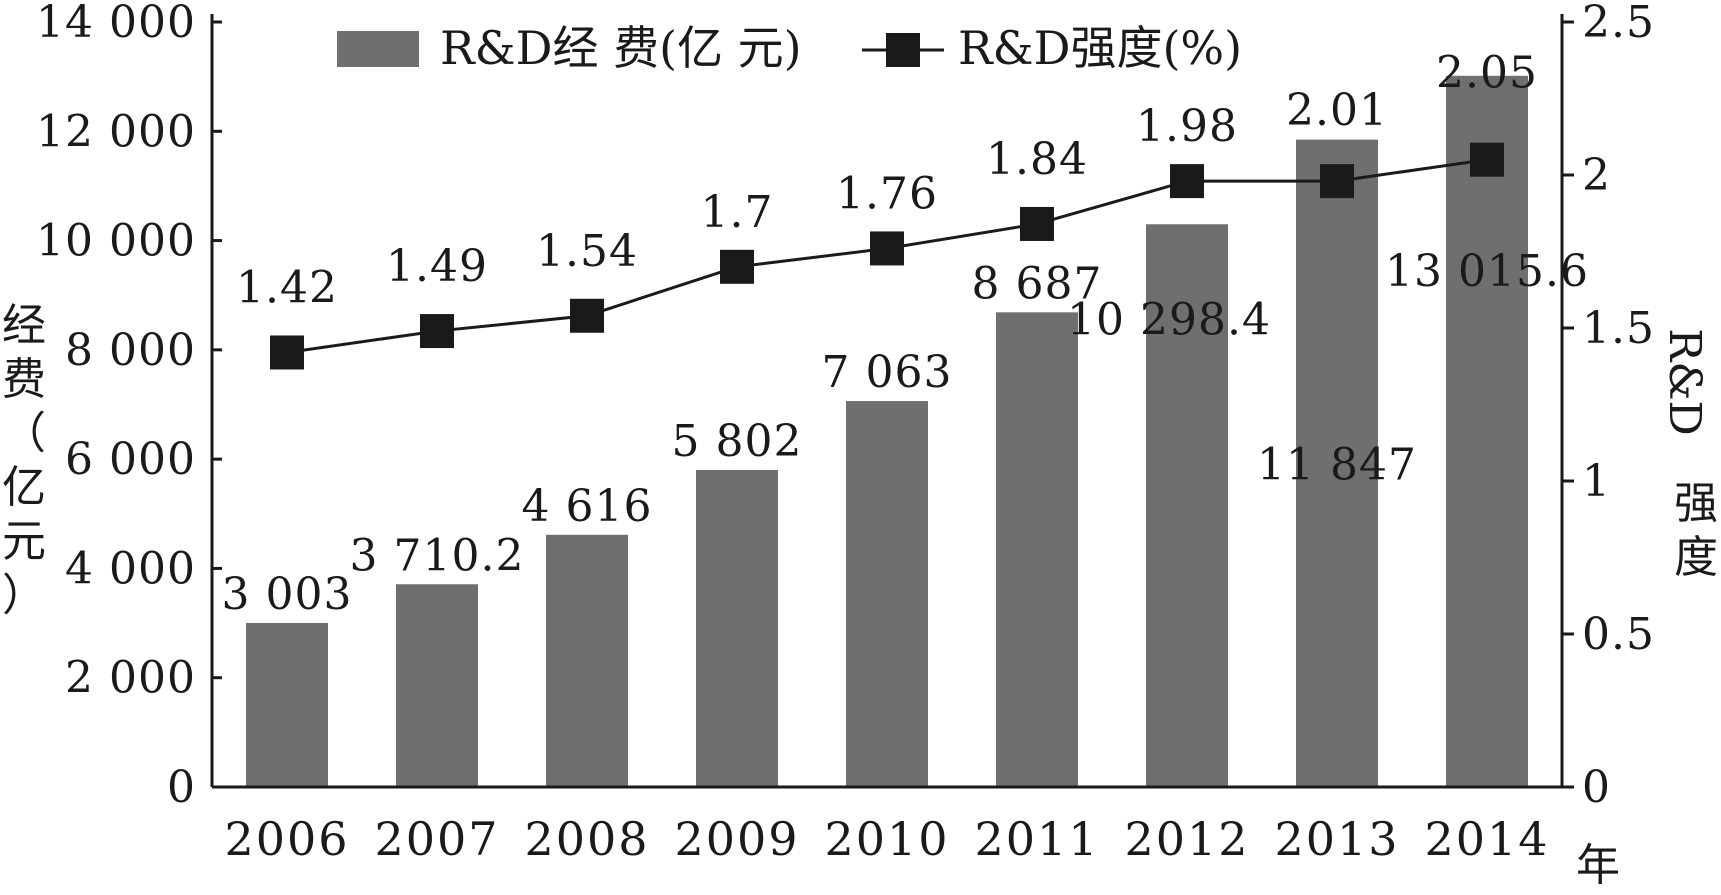 The width and height of the screenshot is (1721, 895). Describe the element at coordinates (1596, 787) in the screenshot. I see `y-right-tick-label: 0` at that location.